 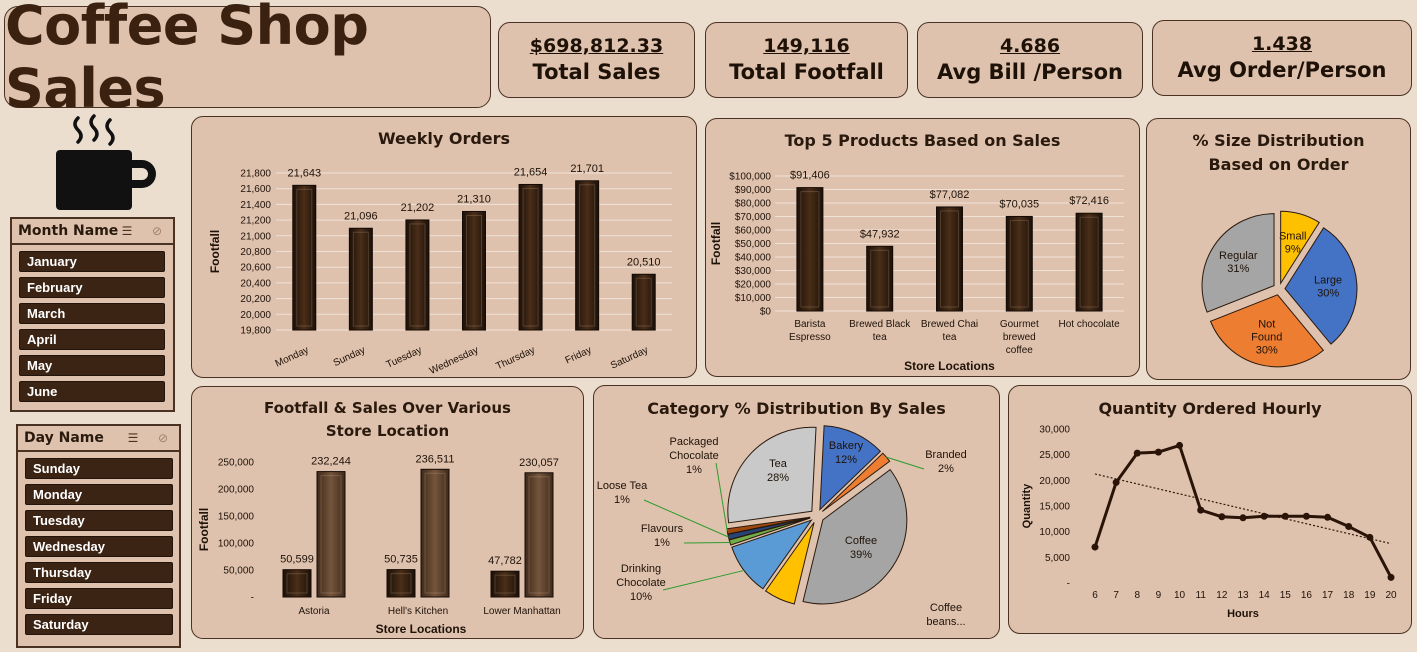 I want to click on slicer-item-month: June, so click(x=92, y=391).